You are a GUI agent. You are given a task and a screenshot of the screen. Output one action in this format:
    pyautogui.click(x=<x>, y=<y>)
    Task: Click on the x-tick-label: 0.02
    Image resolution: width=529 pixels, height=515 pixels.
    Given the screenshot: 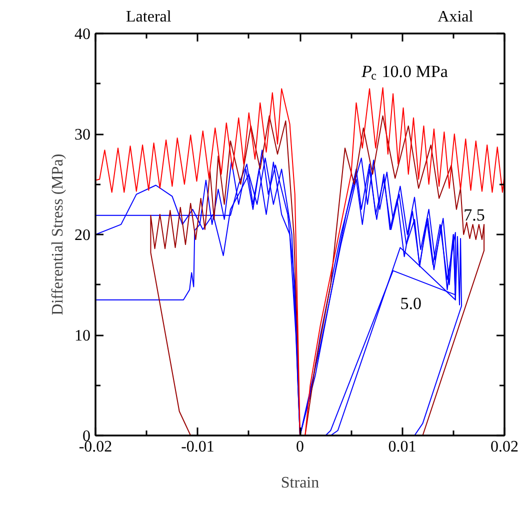 What is the action you would take?
    pyautogui.click(x=504, y=447)
    